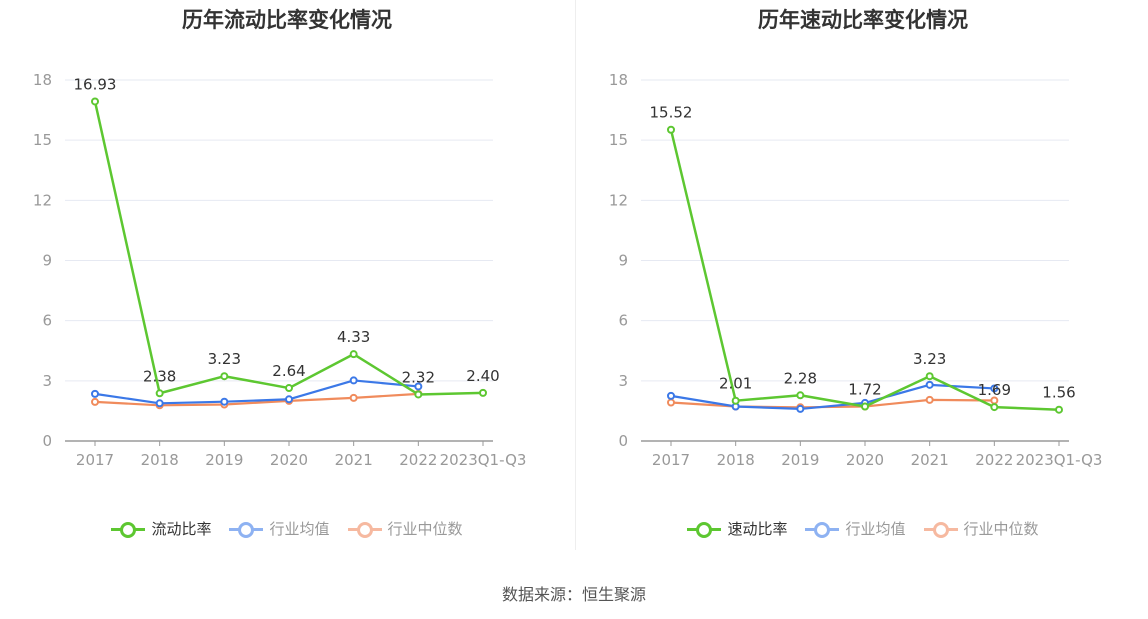 The image size is (1148, 619). I want to click on data-label: 4.33, so click(353, 337).